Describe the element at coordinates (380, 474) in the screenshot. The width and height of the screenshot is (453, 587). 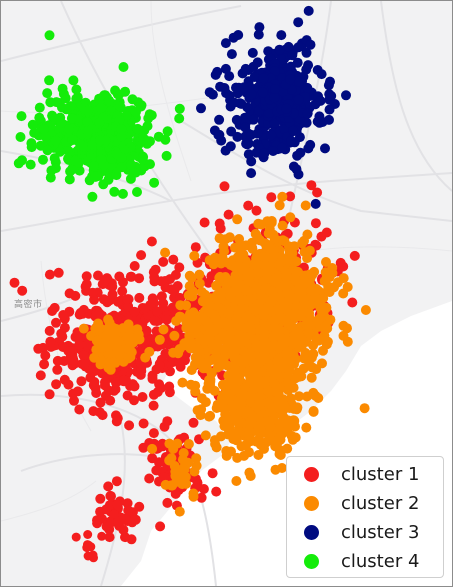
I see `legend-label: cluster 1` at that location.